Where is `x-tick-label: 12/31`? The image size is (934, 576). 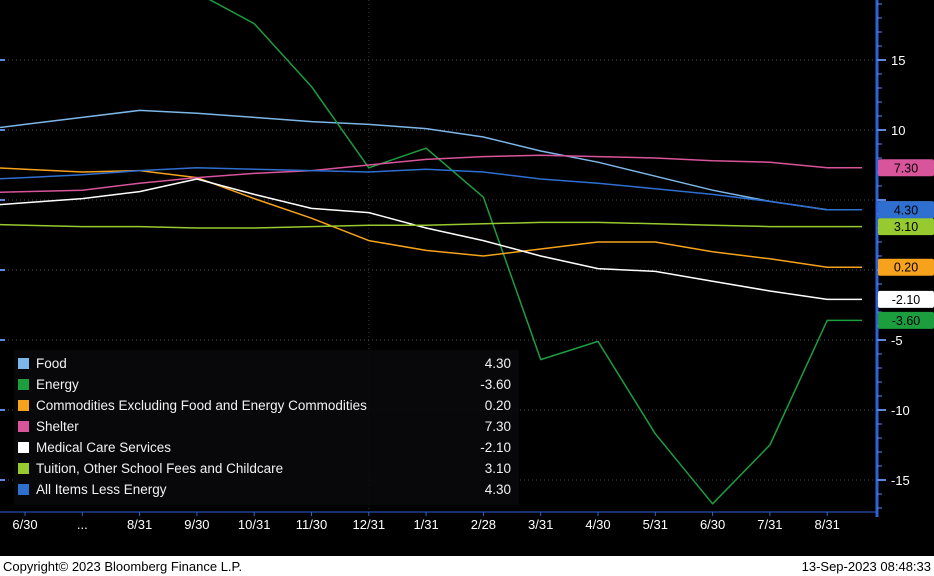
x-tick-label: 12/31 is located at coordinates (369, 524).